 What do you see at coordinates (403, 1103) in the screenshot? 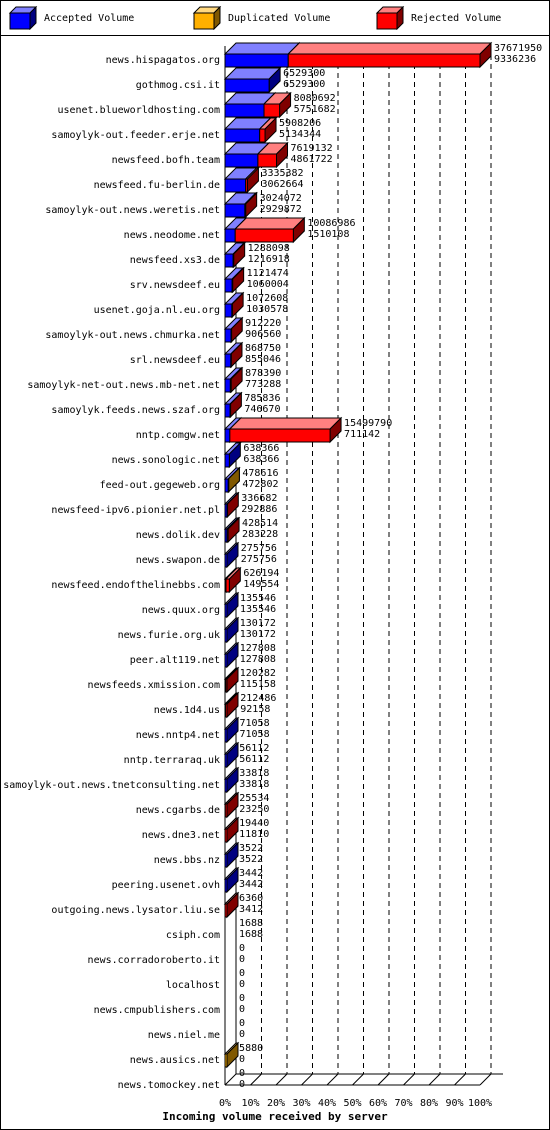
I see `x-tick-label: 70%` at bounding box center [403, 1103].